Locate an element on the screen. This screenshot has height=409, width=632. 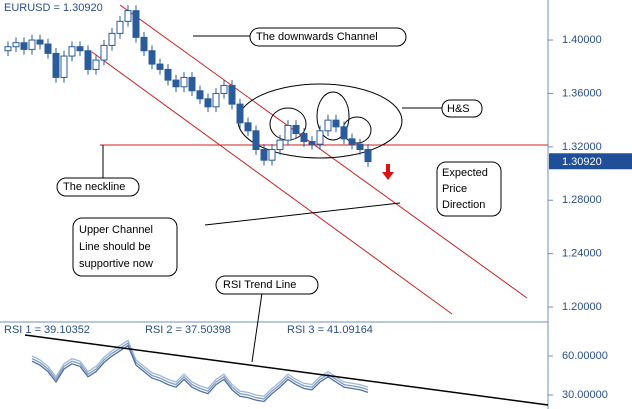
annotation: Line should be is located at coordinates (115, 247).